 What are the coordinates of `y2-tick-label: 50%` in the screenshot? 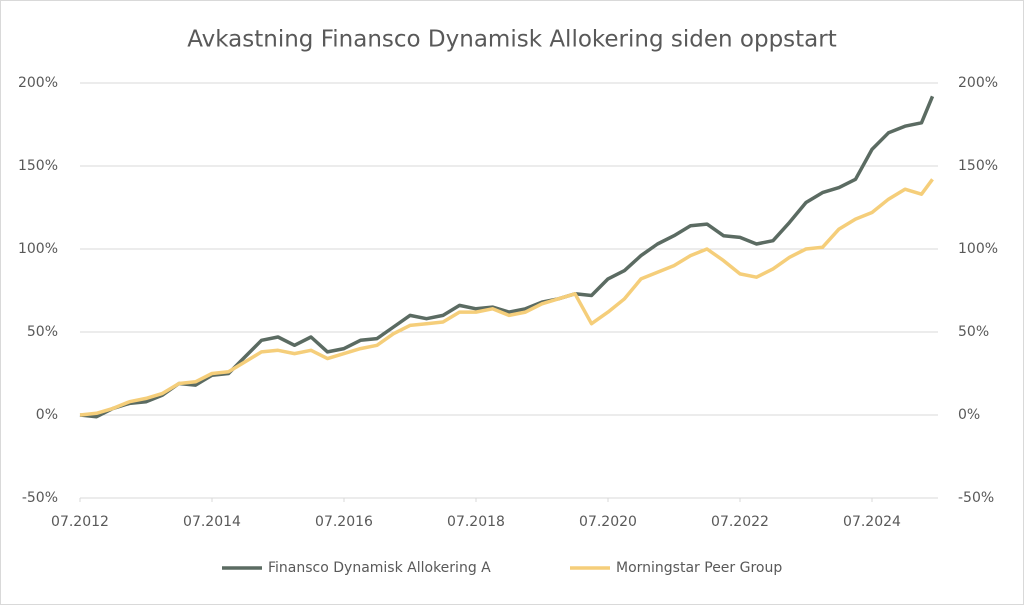 It's located at (973, 332).